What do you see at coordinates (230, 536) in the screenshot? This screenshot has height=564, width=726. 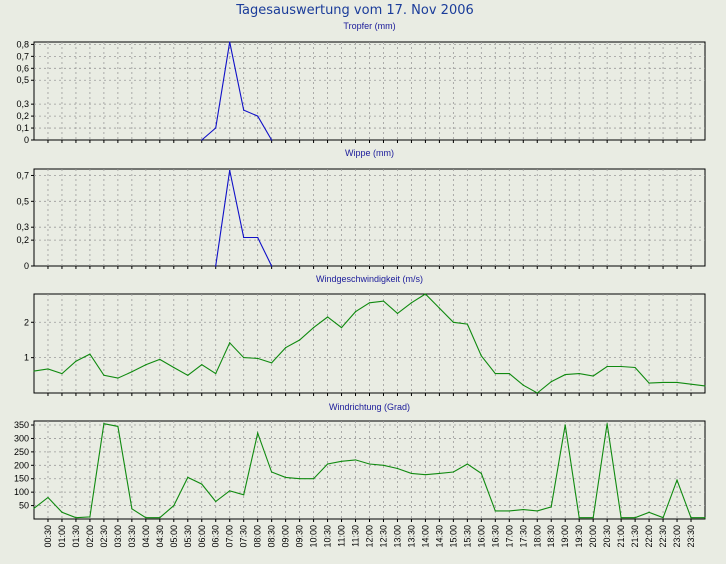 I see `x-tick-label: 07:00` at bounding box center [230, 536].